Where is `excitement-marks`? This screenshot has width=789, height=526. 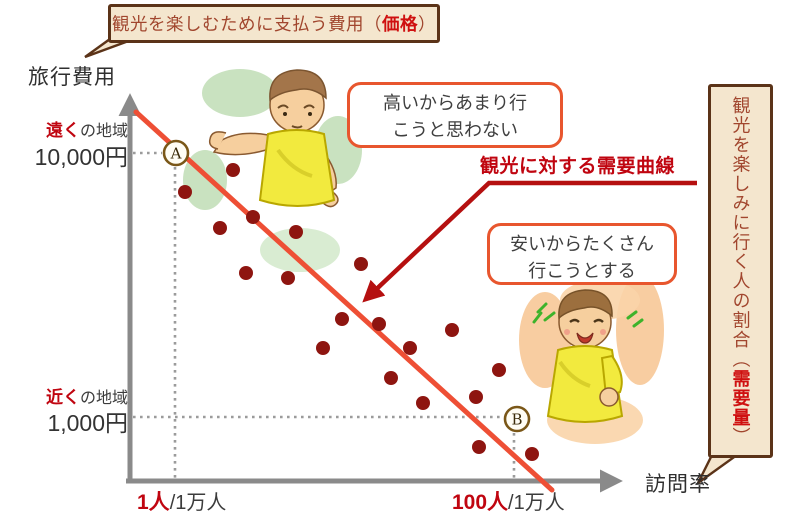
excitement-marks is located at coordinates (588, 315).